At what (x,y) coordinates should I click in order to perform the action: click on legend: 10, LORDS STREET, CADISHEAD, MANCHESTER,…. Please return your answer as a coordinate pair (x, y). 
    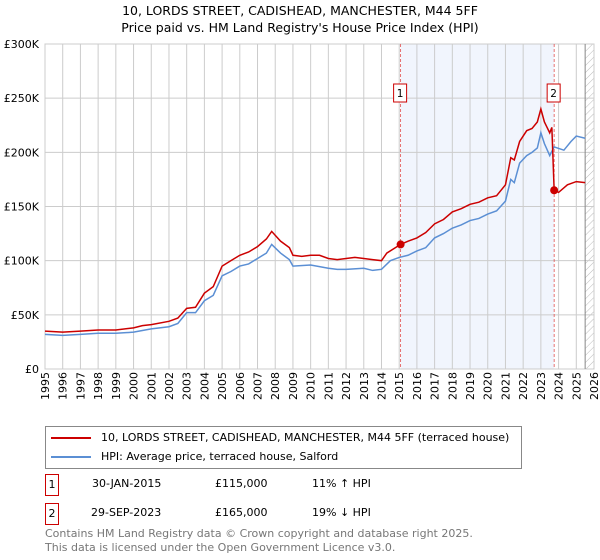
    Looking at the image, I should click on (283, 447).